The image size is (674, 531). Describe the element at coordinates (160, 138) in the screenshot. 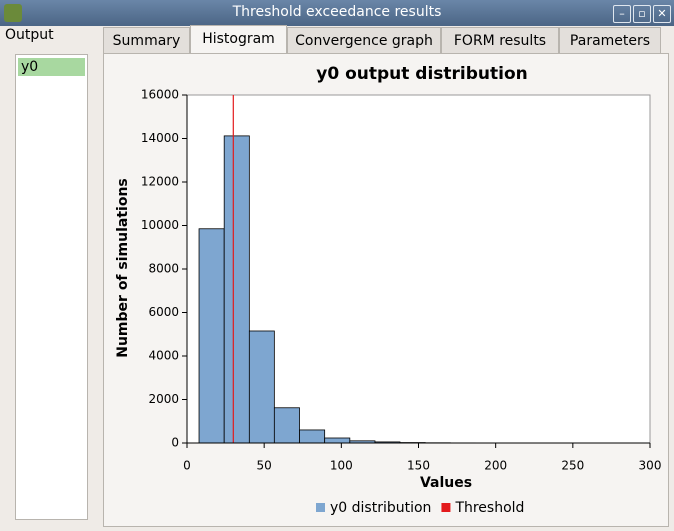

I see `y-tick-label: 14000` at that location.